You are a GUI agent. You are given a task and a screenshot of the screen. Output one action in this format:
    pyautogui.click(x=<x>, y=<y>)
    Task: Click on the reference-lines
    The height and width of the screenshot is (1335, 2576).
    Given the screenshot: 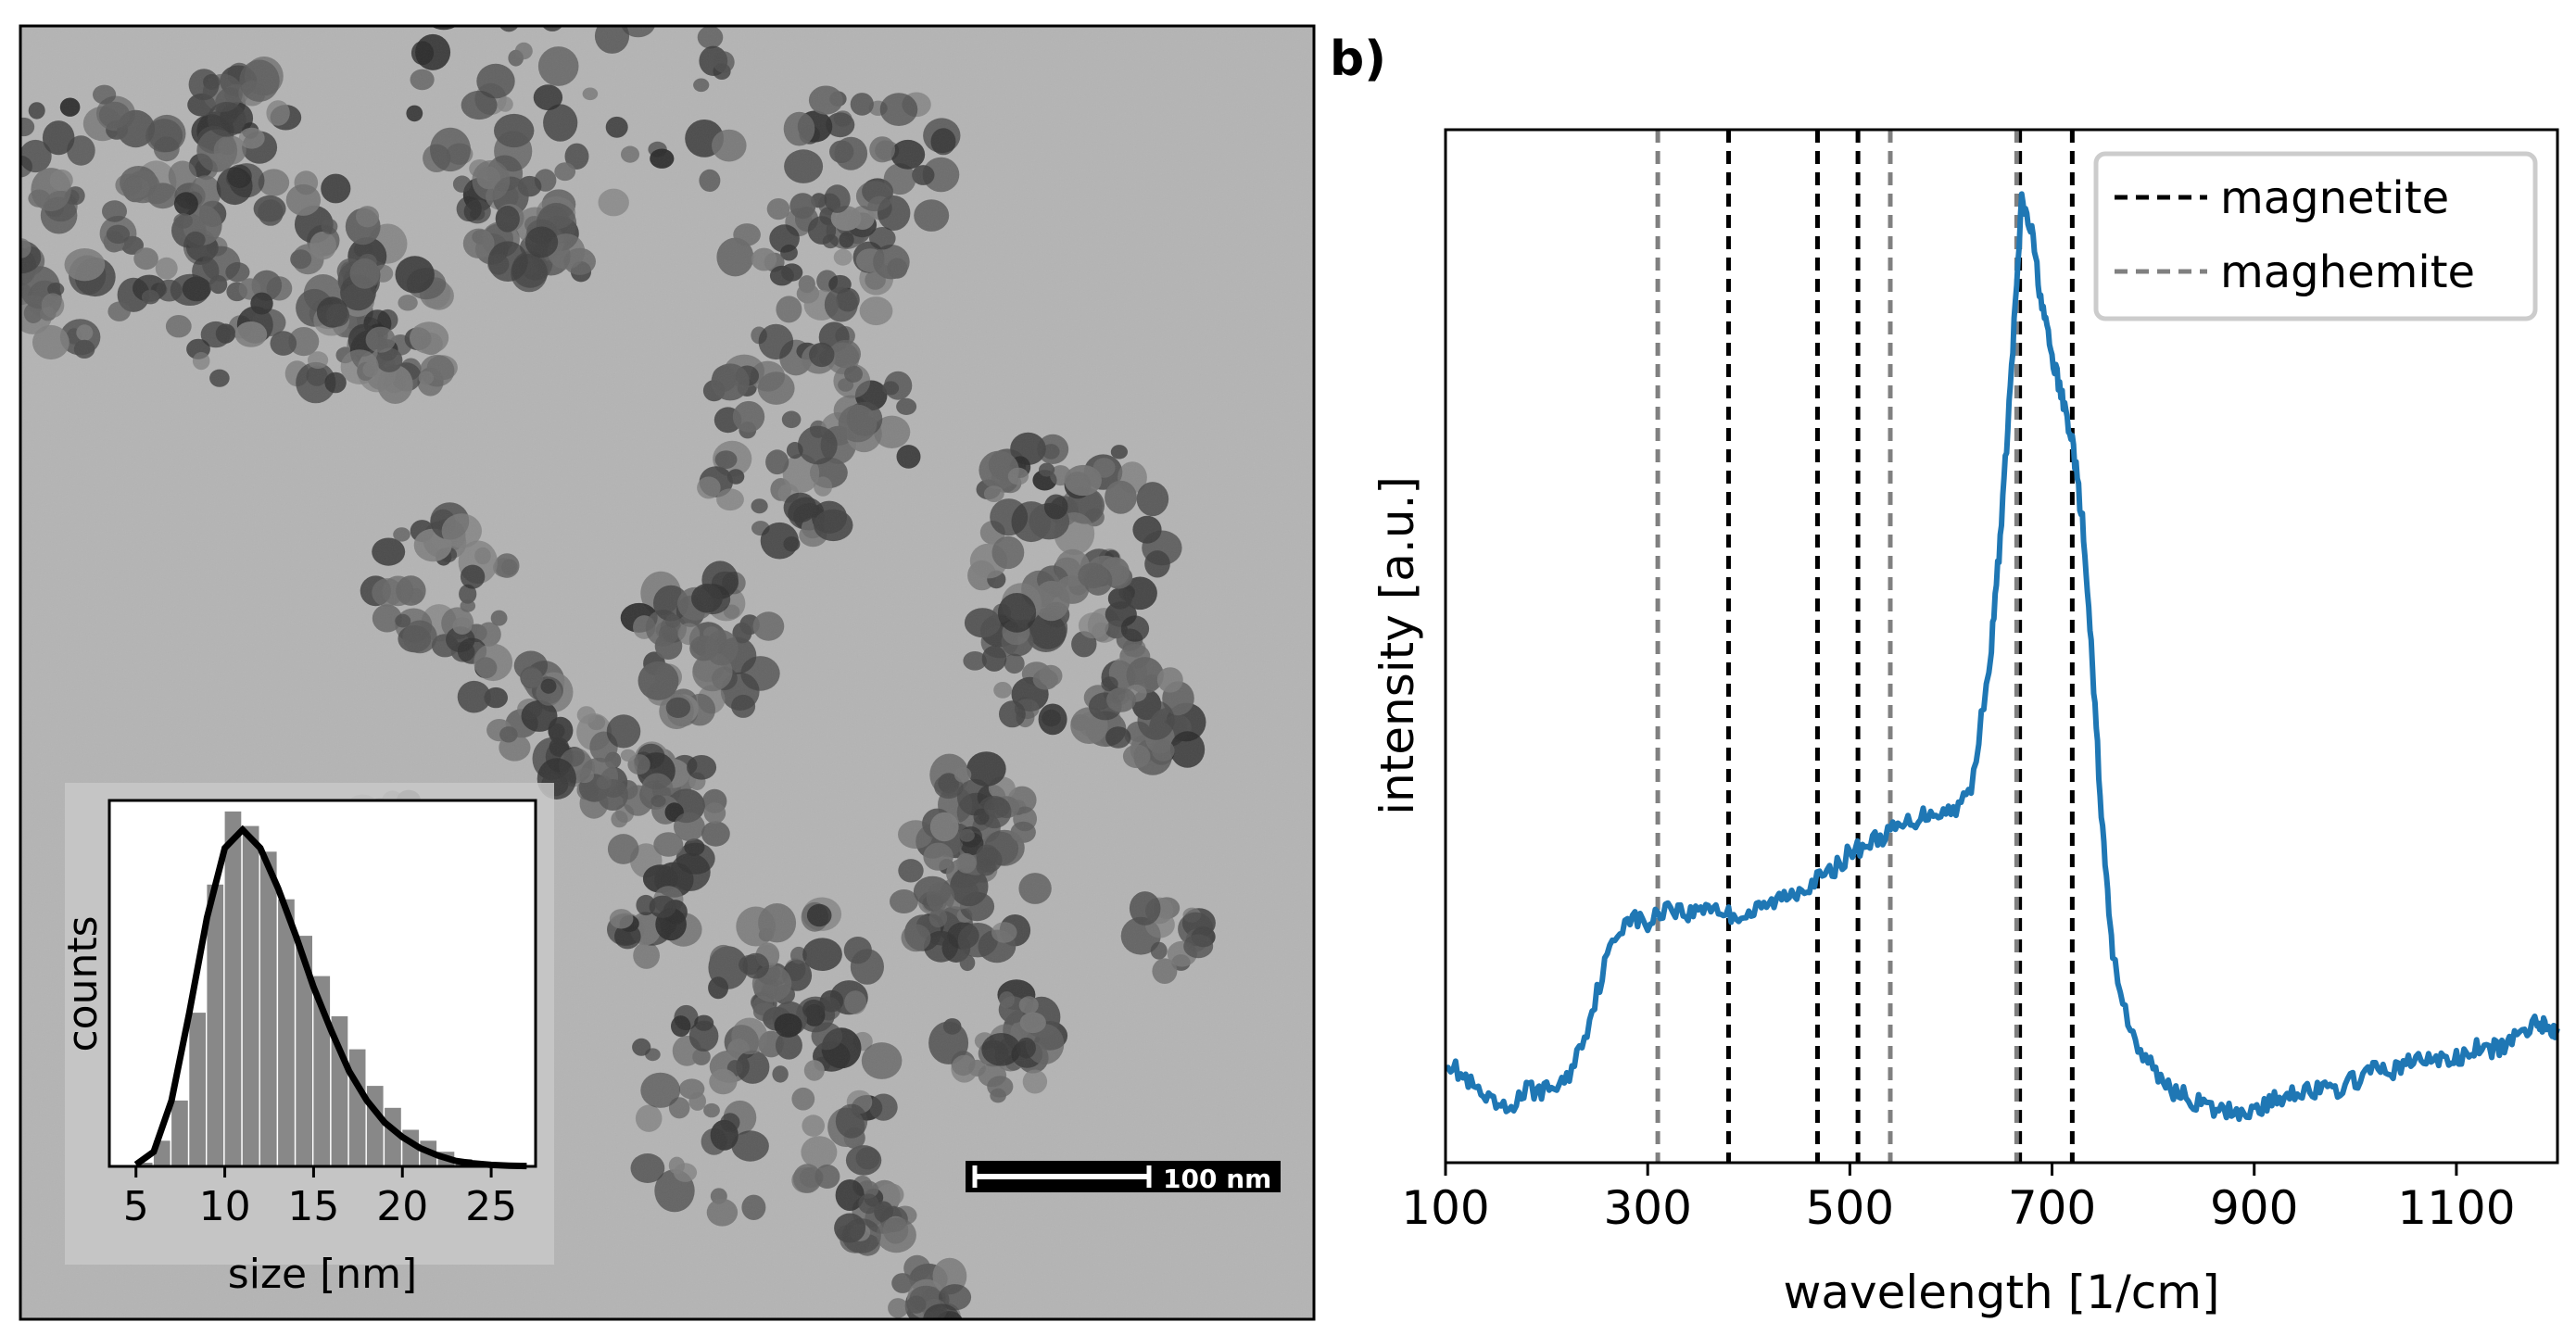 What is the action you would take?
    pyautogui.click(x=1865, y=646)
    